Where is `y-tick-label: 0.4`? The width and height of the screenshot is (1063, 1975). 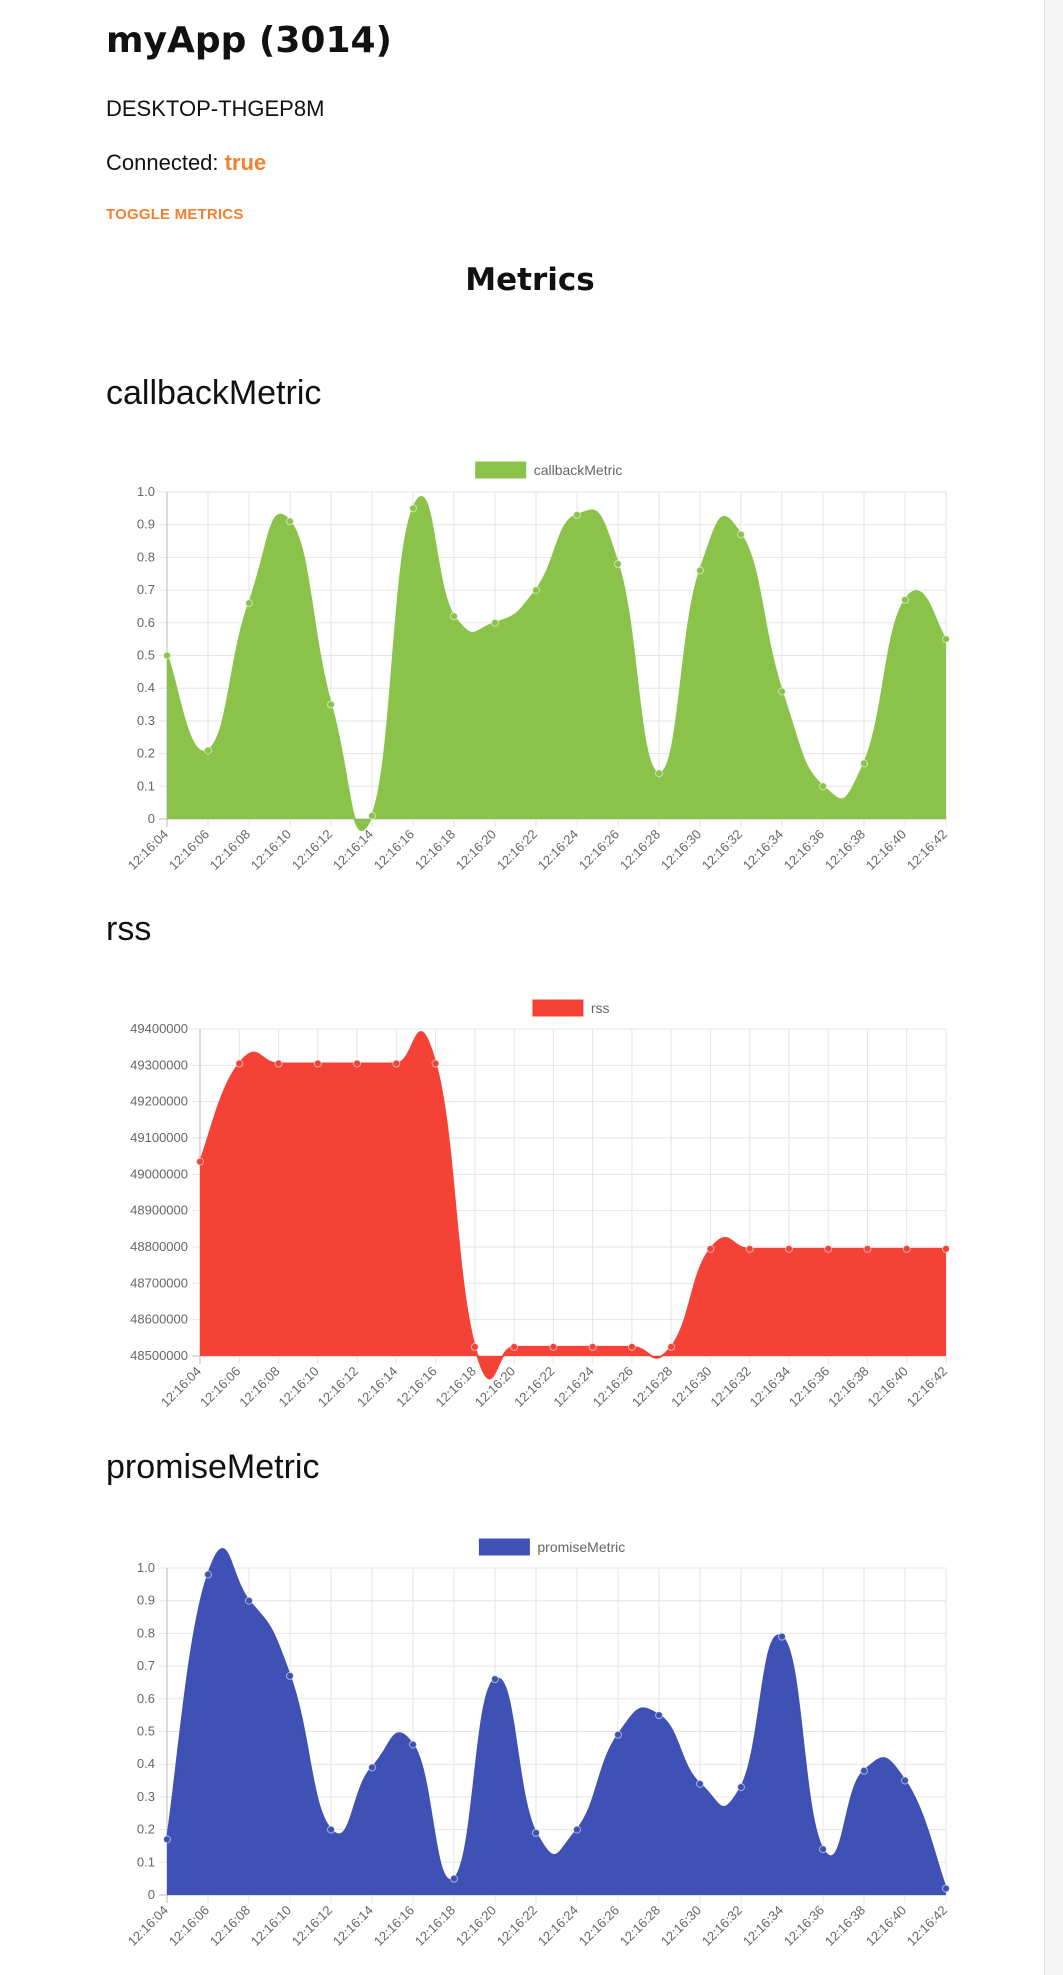
y-tick-label: 0.4 is located at coordinates (146, 1763).